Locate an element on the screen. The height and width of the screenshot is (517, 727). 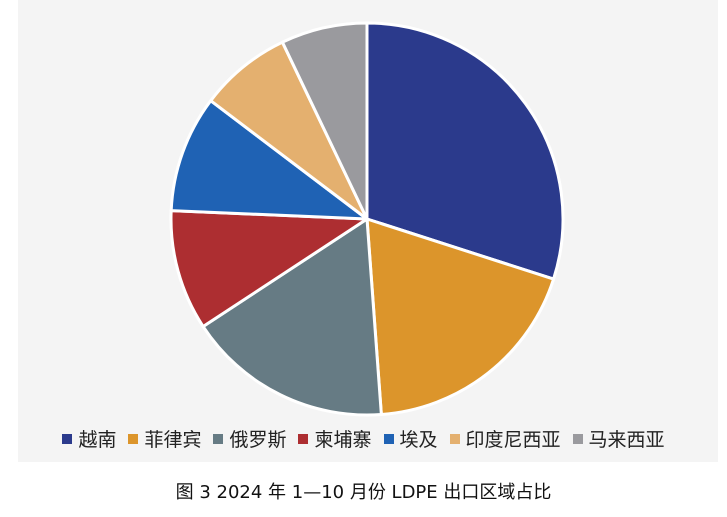
legend-label: 印度尼西亚 is located at coordinates (513, 440).